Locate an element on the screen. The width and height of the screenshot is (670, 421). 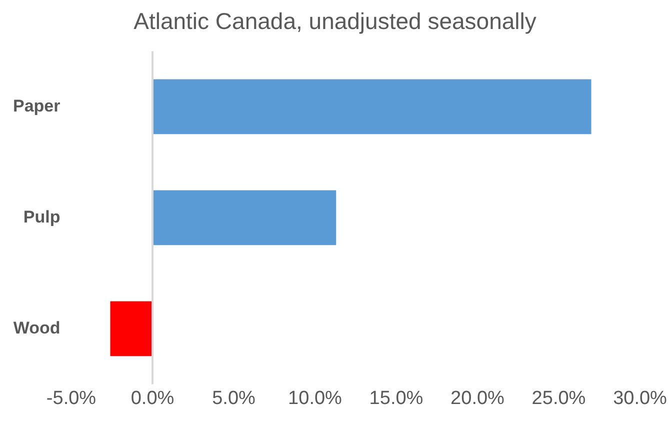
y-tick-label: Wood is located at coordinates (36, 328).